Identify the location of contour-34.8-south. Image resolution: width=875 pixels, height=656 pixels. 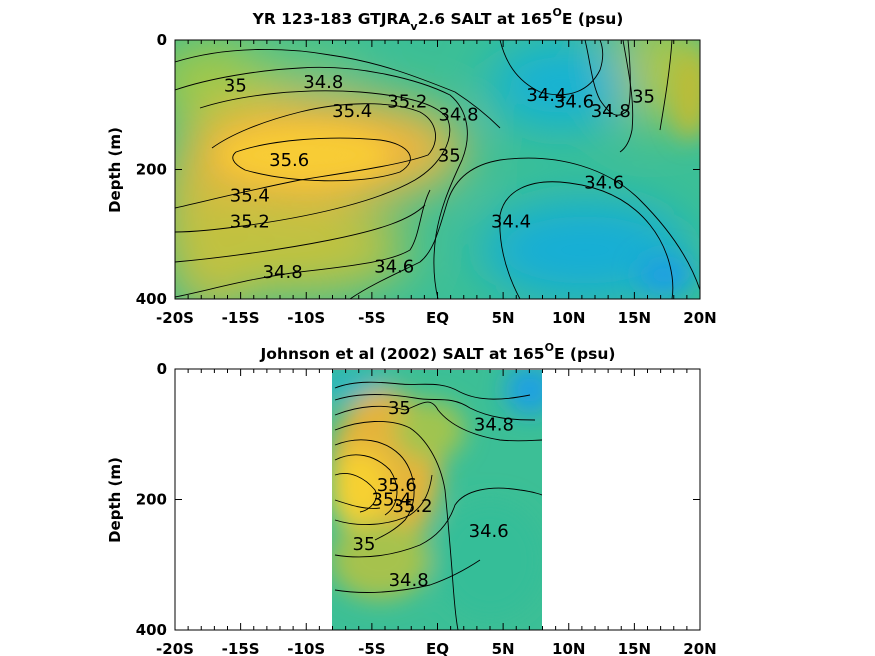
(303, 243).